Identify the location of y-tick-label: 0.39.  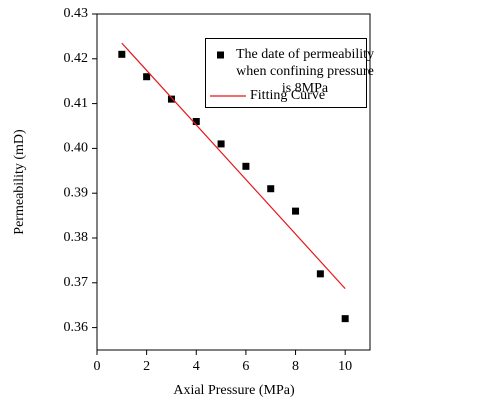
(76, 192).